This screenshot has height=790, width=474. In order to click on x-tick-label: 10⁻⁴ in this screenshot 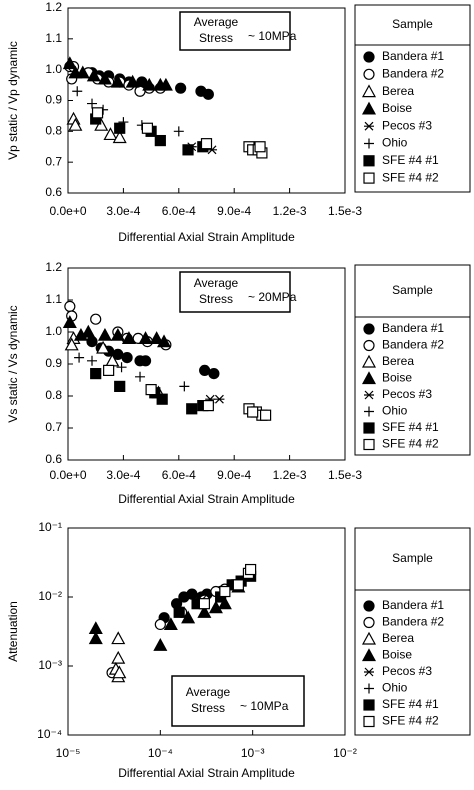, I will do `click(160, 753)`.